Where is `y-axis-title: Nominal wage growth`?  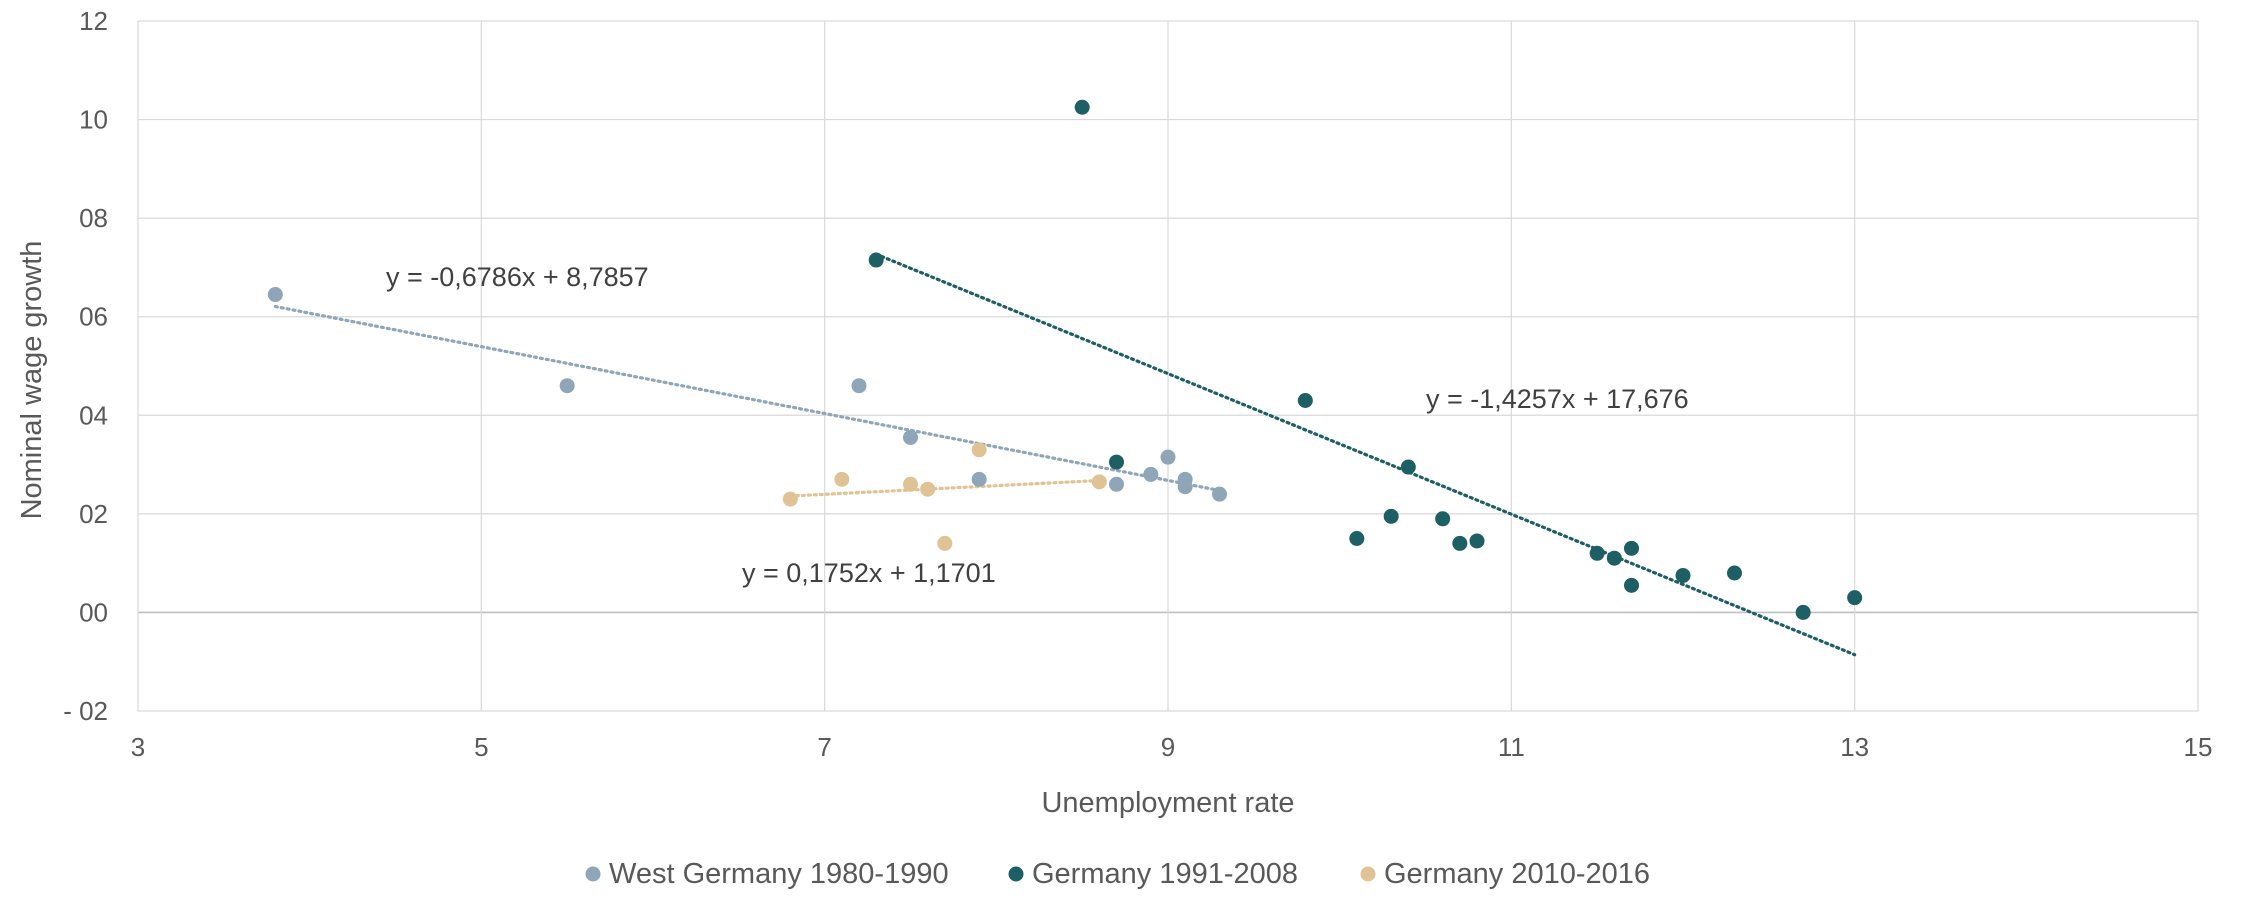 y-axis-title: Nominal wage growth is located at coordinates (32, 380).